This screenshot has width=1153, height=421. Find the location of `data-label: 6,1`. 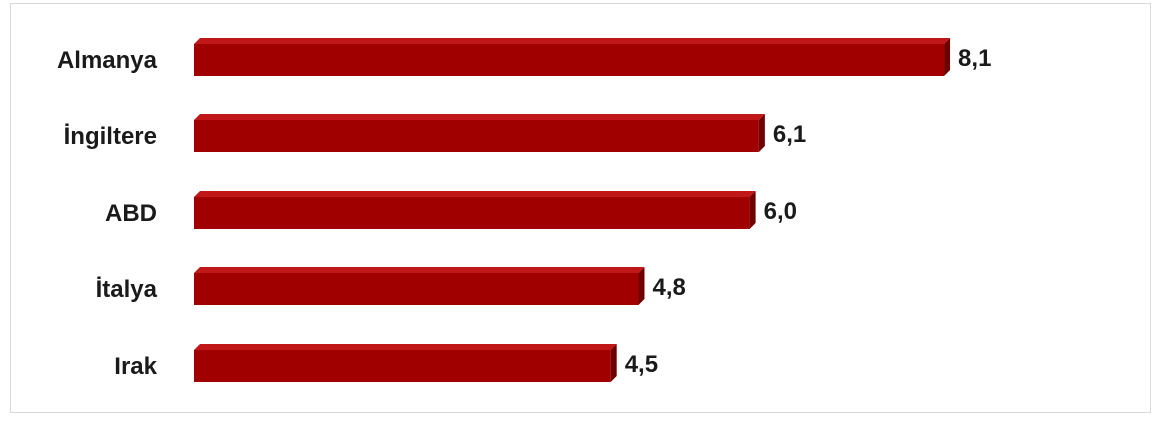

data-label: 6,1 is located at coordinates (789, 134).